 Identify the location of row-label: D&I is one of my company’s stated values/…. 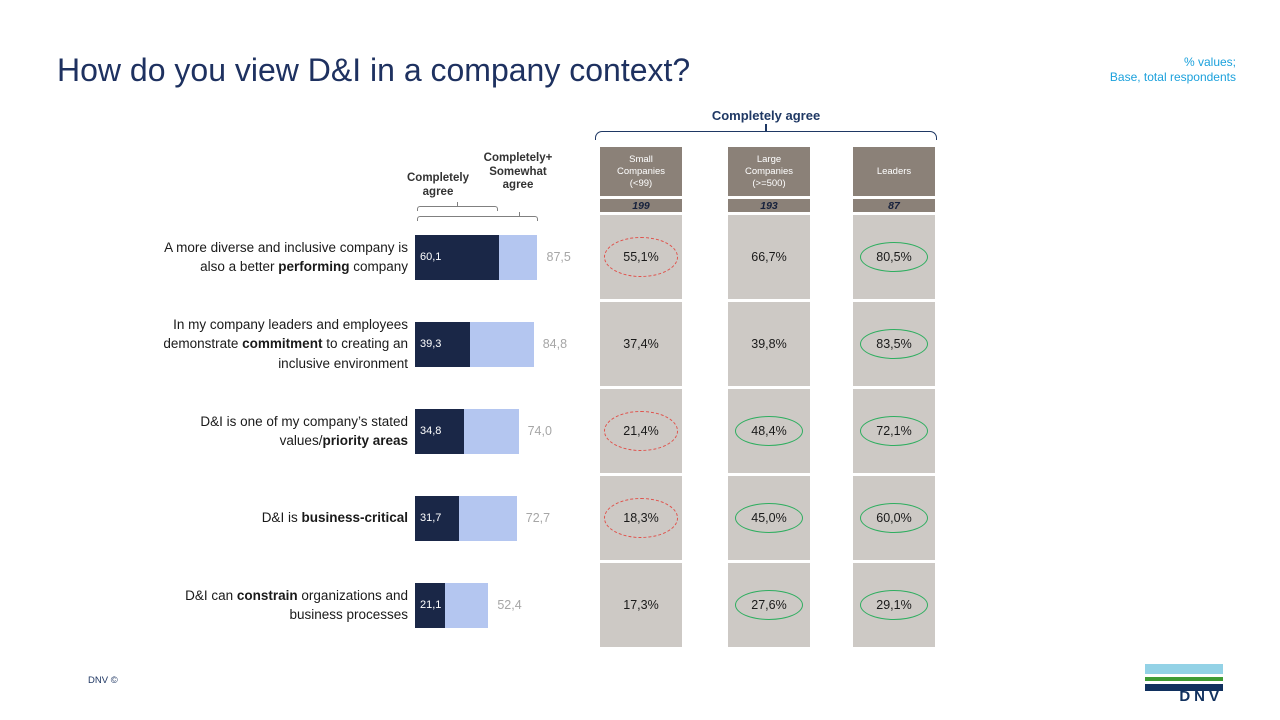
(234, 431).